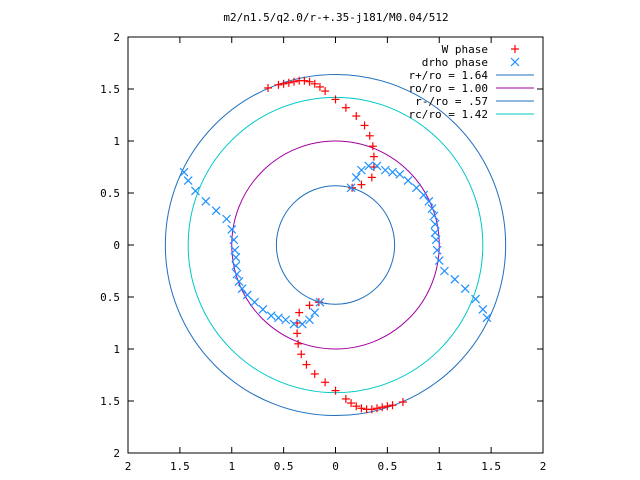 Image resolution: width=640 pixels, height=480 pixels. I want to click on y-tick-label: 0, so click(116, 245).